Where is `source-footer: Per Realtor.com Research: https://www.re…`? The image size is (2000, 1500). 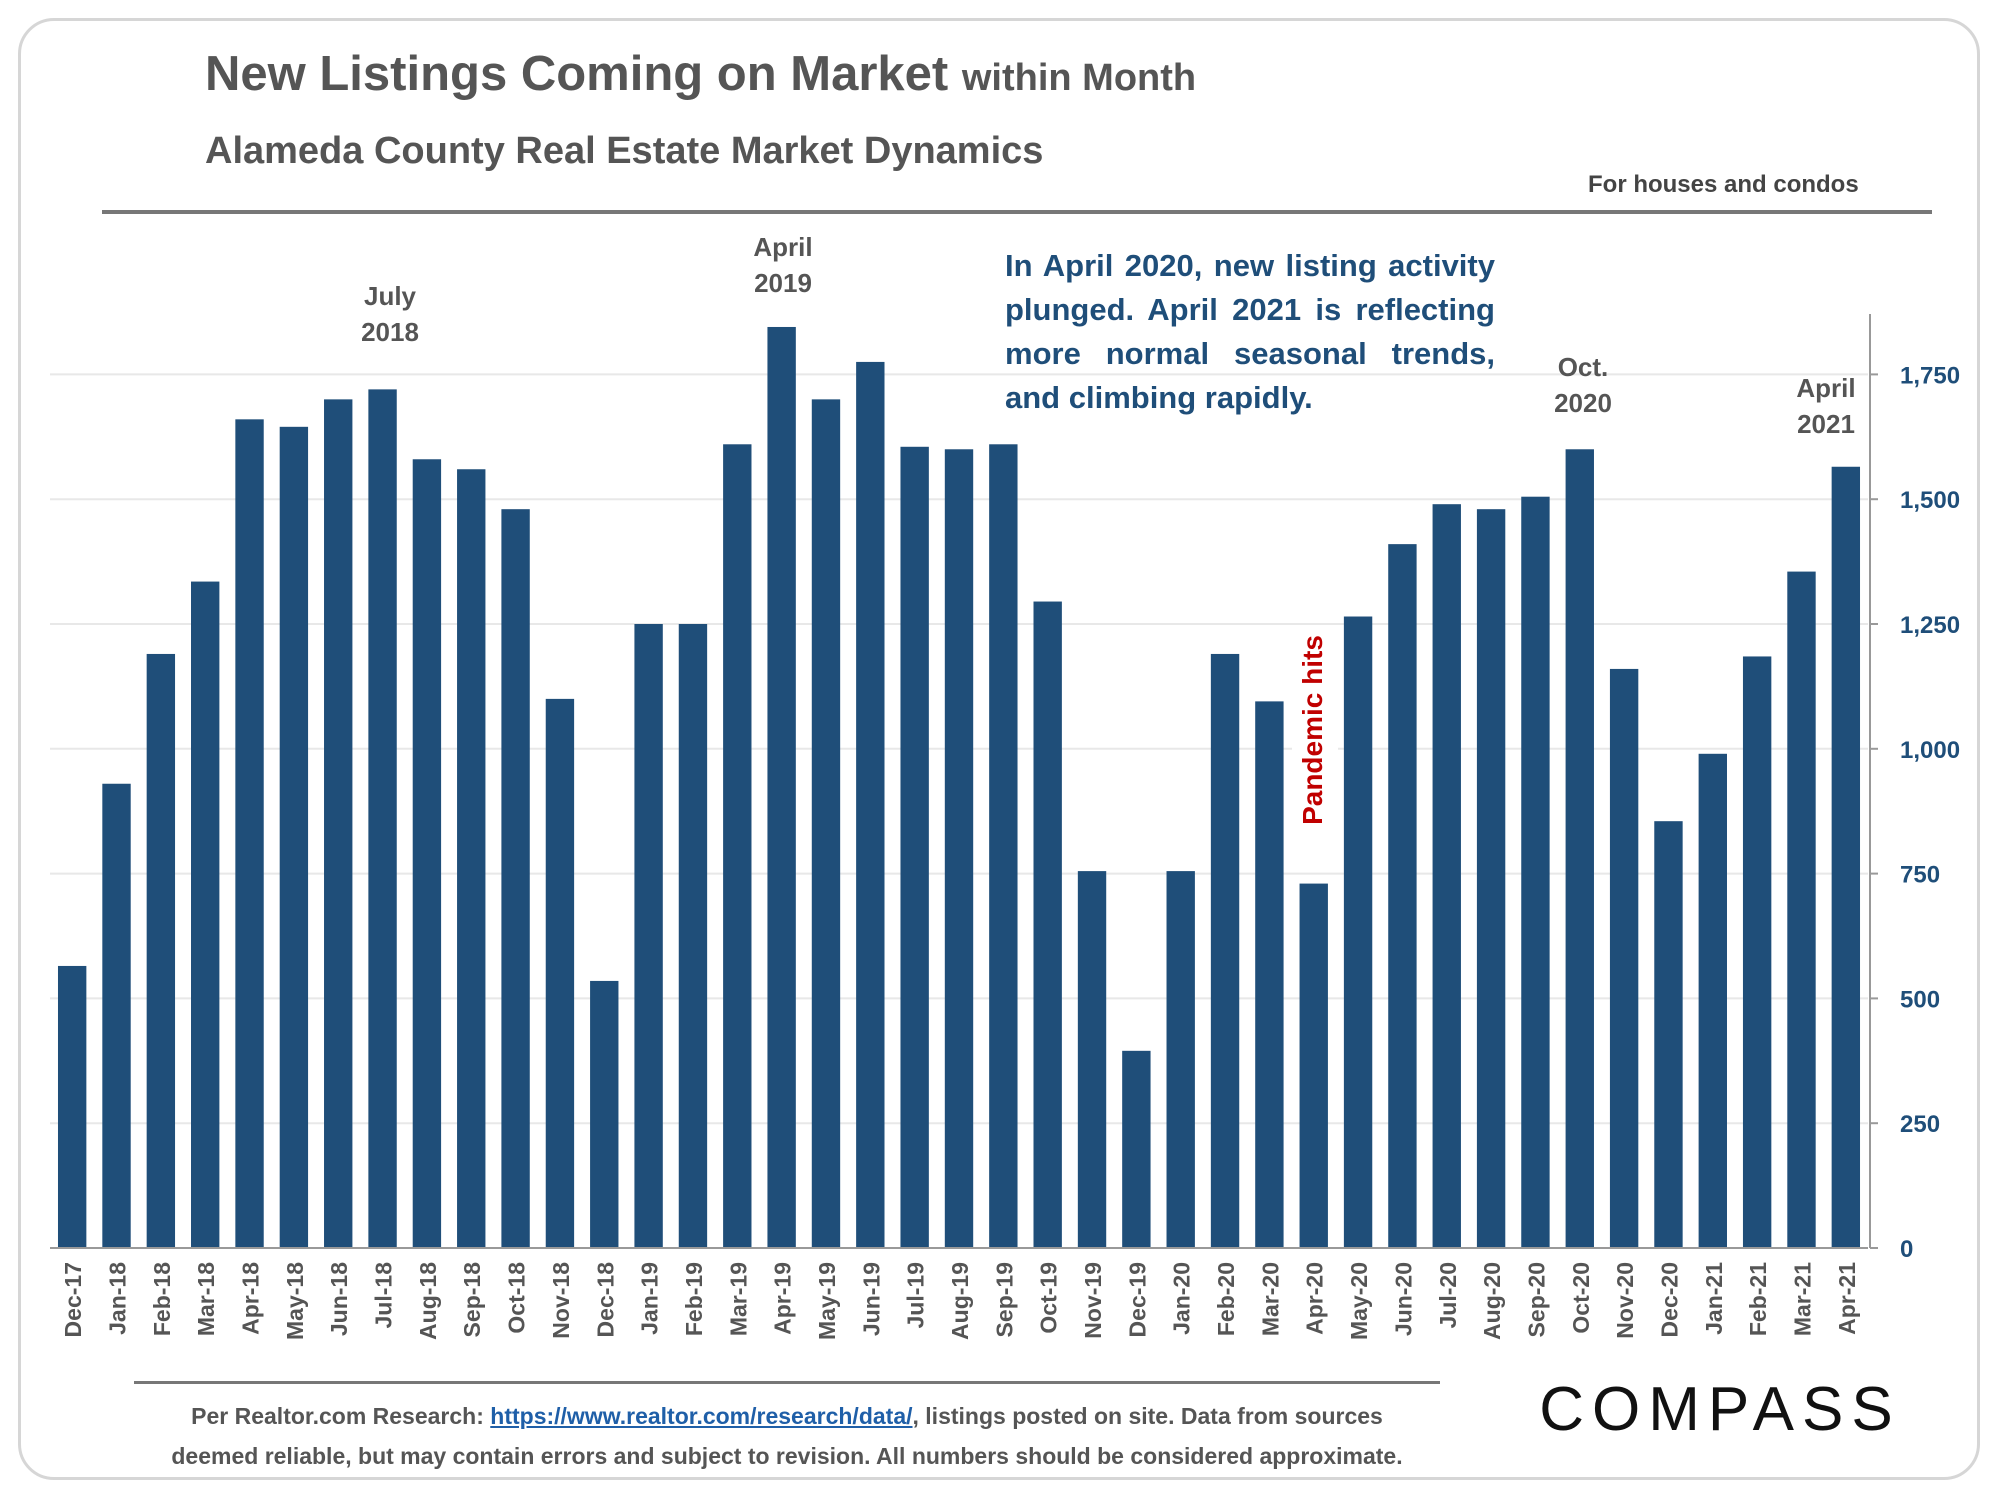 source-footer: Per Realtor.com Research: https://www.re… is located at coordinates (787, 1436).